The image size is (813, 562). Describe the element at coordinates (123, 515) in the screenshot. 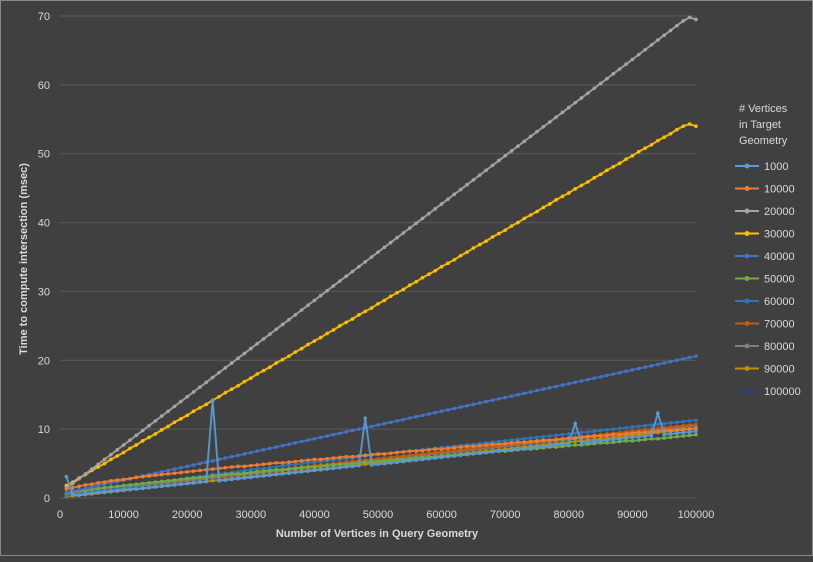

I see `x-tick-label: 10000` at that location.